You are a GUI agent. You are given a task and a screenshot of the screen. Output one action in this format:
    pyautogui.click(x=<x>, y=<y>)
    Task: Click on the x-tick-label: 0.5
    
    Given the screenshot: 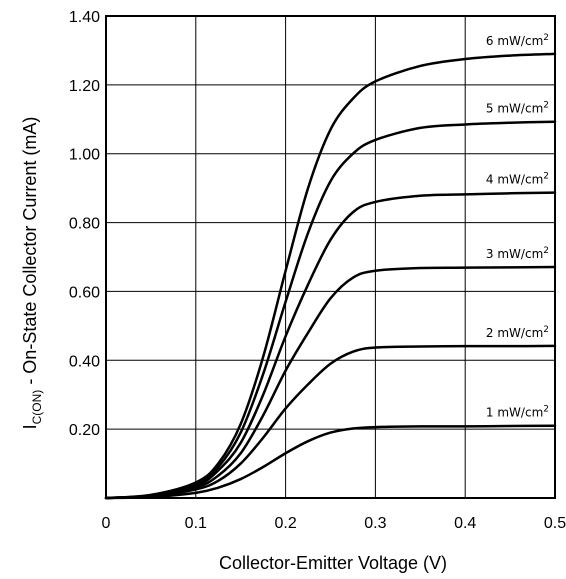 What is the action you would take?
    pyautogui.click(x=555, y=523)
    